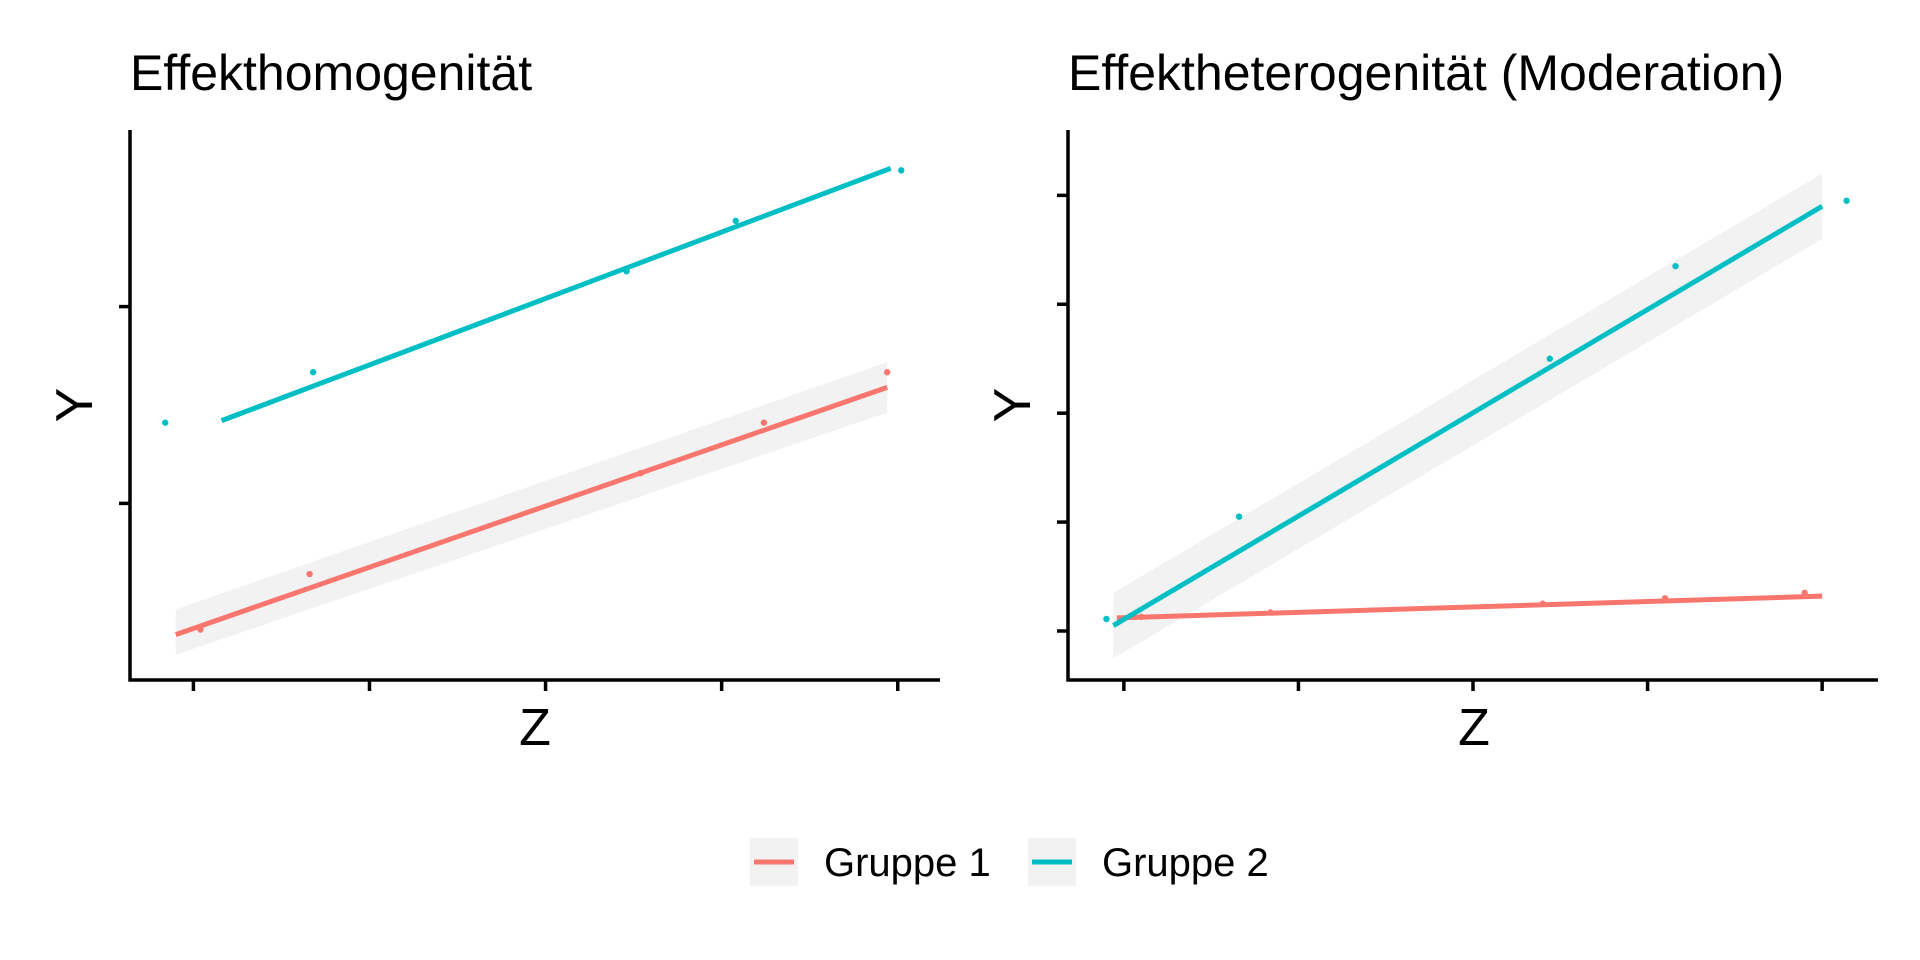 This screenshot has width=1920, height=960. Describe the element at coordinates (331, 73) in the screenshot. I see `panel-title: Effekthomogenität` at that location.